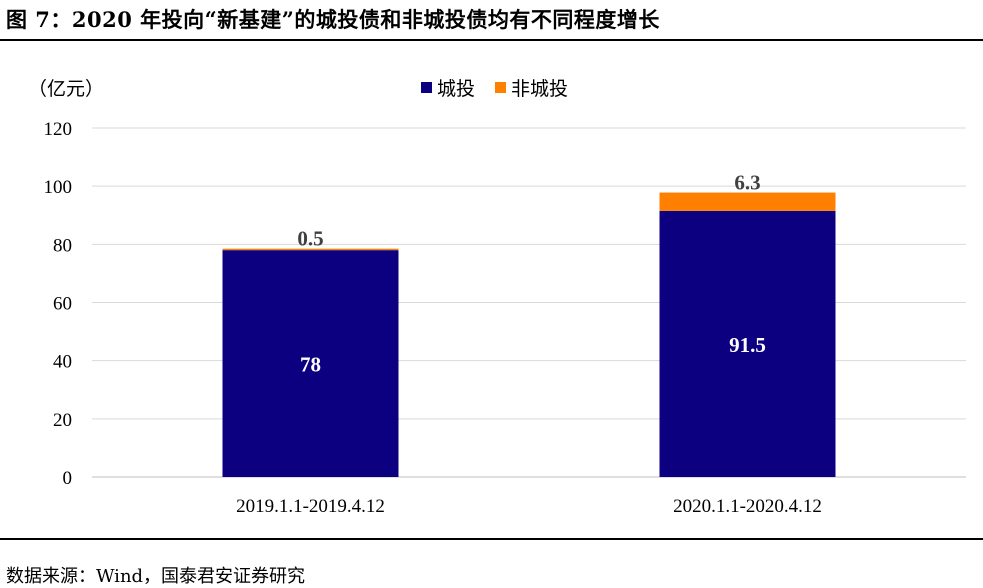  What do you see at coordinates (310, 239) in the screenshot?
I see `bar-data-label: 0.5` at bounding box center [310, 239].